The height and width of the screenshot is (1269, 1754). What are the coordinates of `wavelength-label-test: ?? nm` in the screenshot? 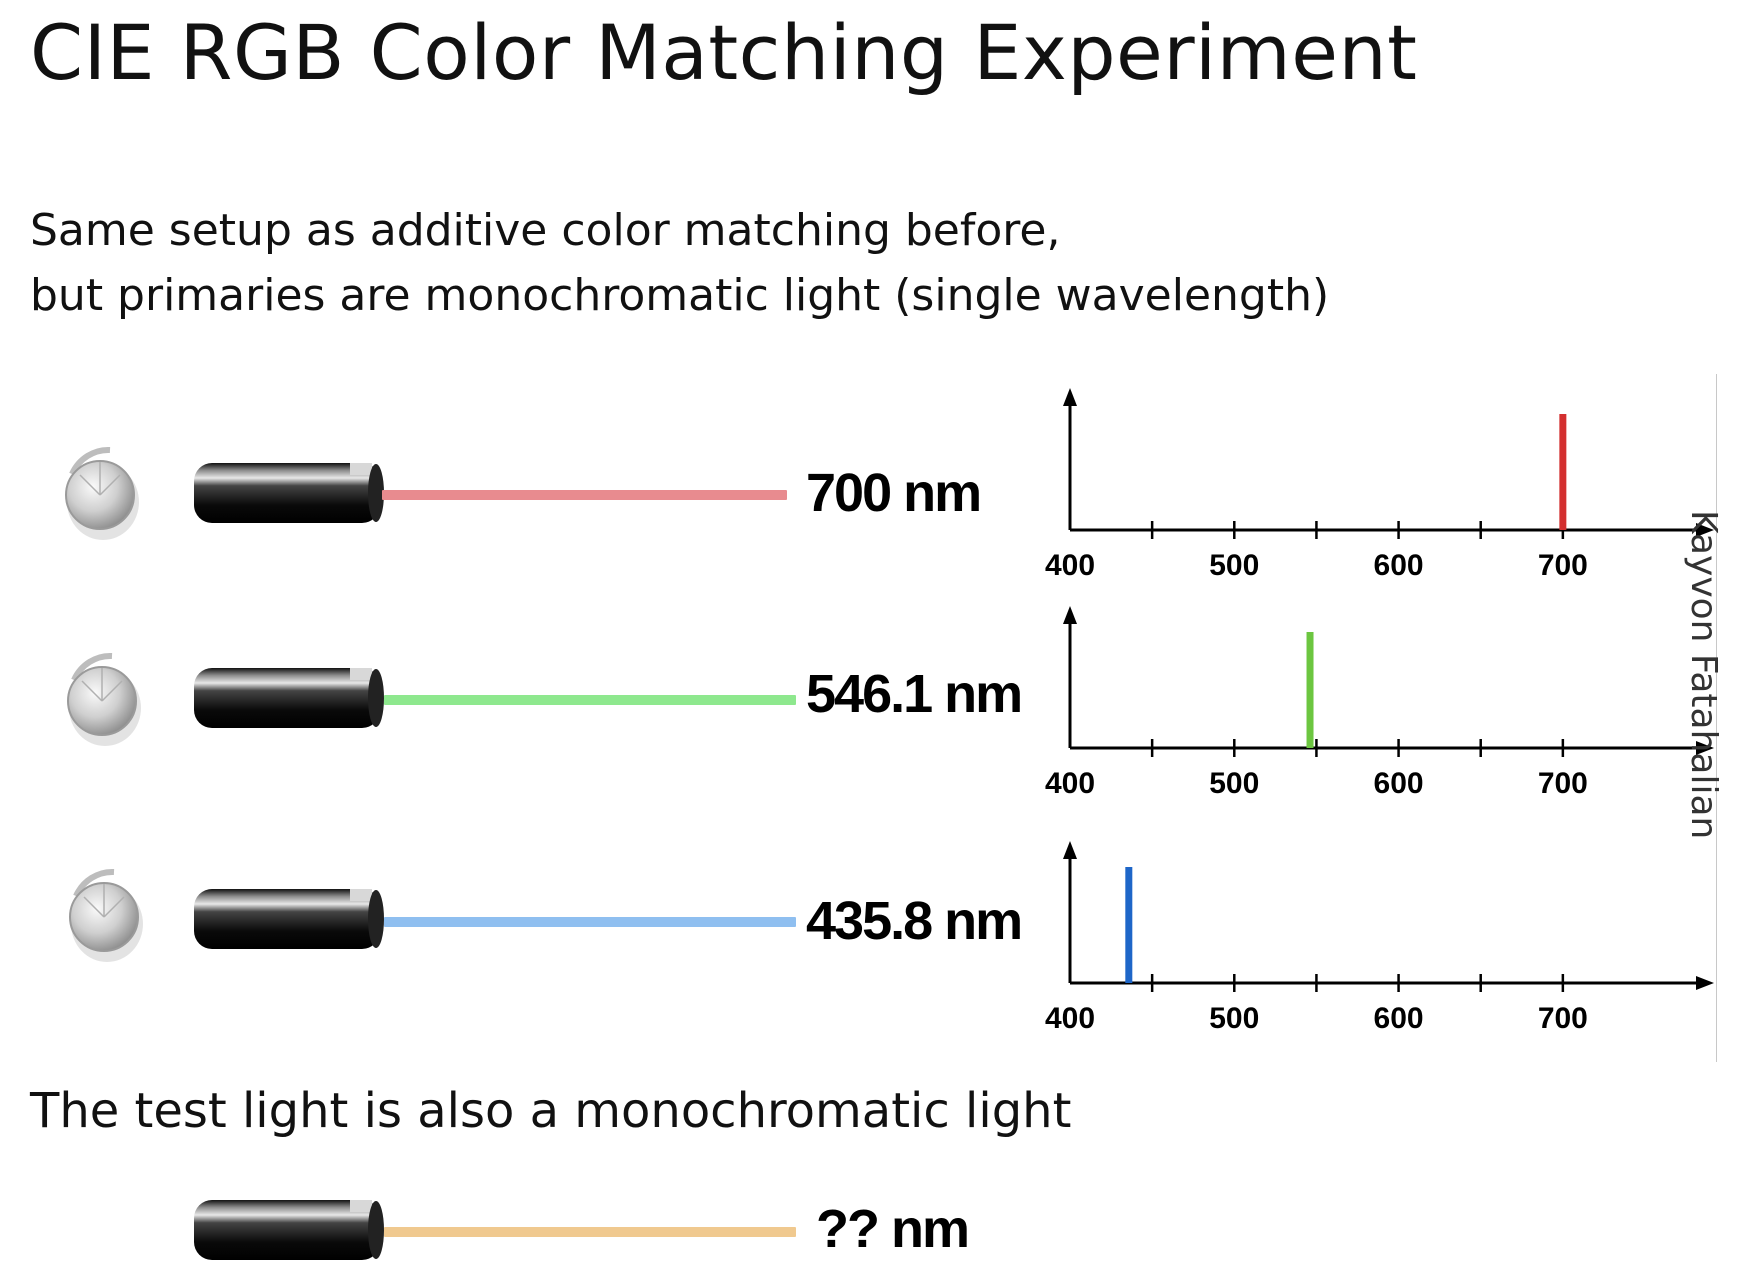 It's located at (893, 1229).